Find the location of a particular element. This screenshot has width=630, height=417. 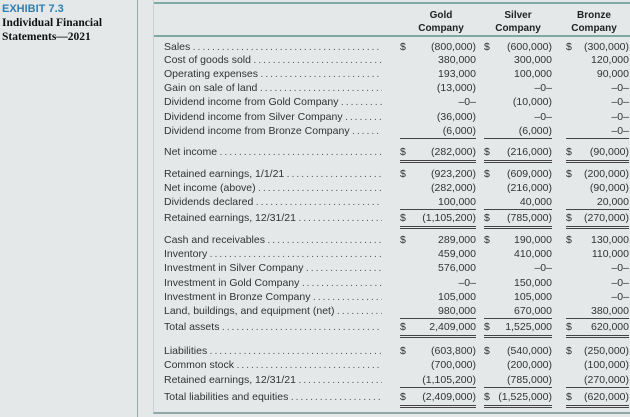

cell-value: 1,525,000 is located at coordinates (528, 327).